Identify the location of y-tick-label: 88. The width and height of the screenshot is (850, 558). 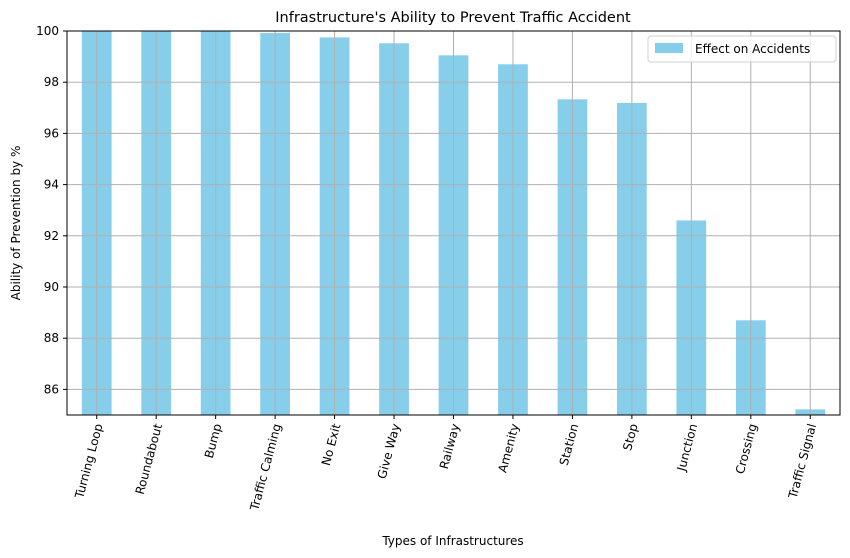
(51, 338).